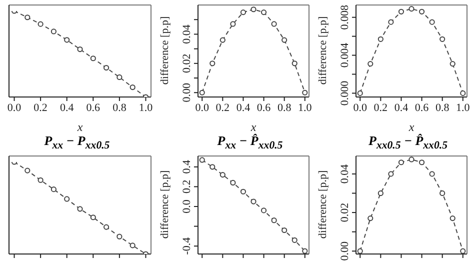 The height and width of the screenshot is (262, 474). What do you see at coordinates (408, 142) in the screenshot?
I see `chart-title: P$_{xx0.5}$ − P̂$_{xx0.5}$` at bounding box center [408, 142].